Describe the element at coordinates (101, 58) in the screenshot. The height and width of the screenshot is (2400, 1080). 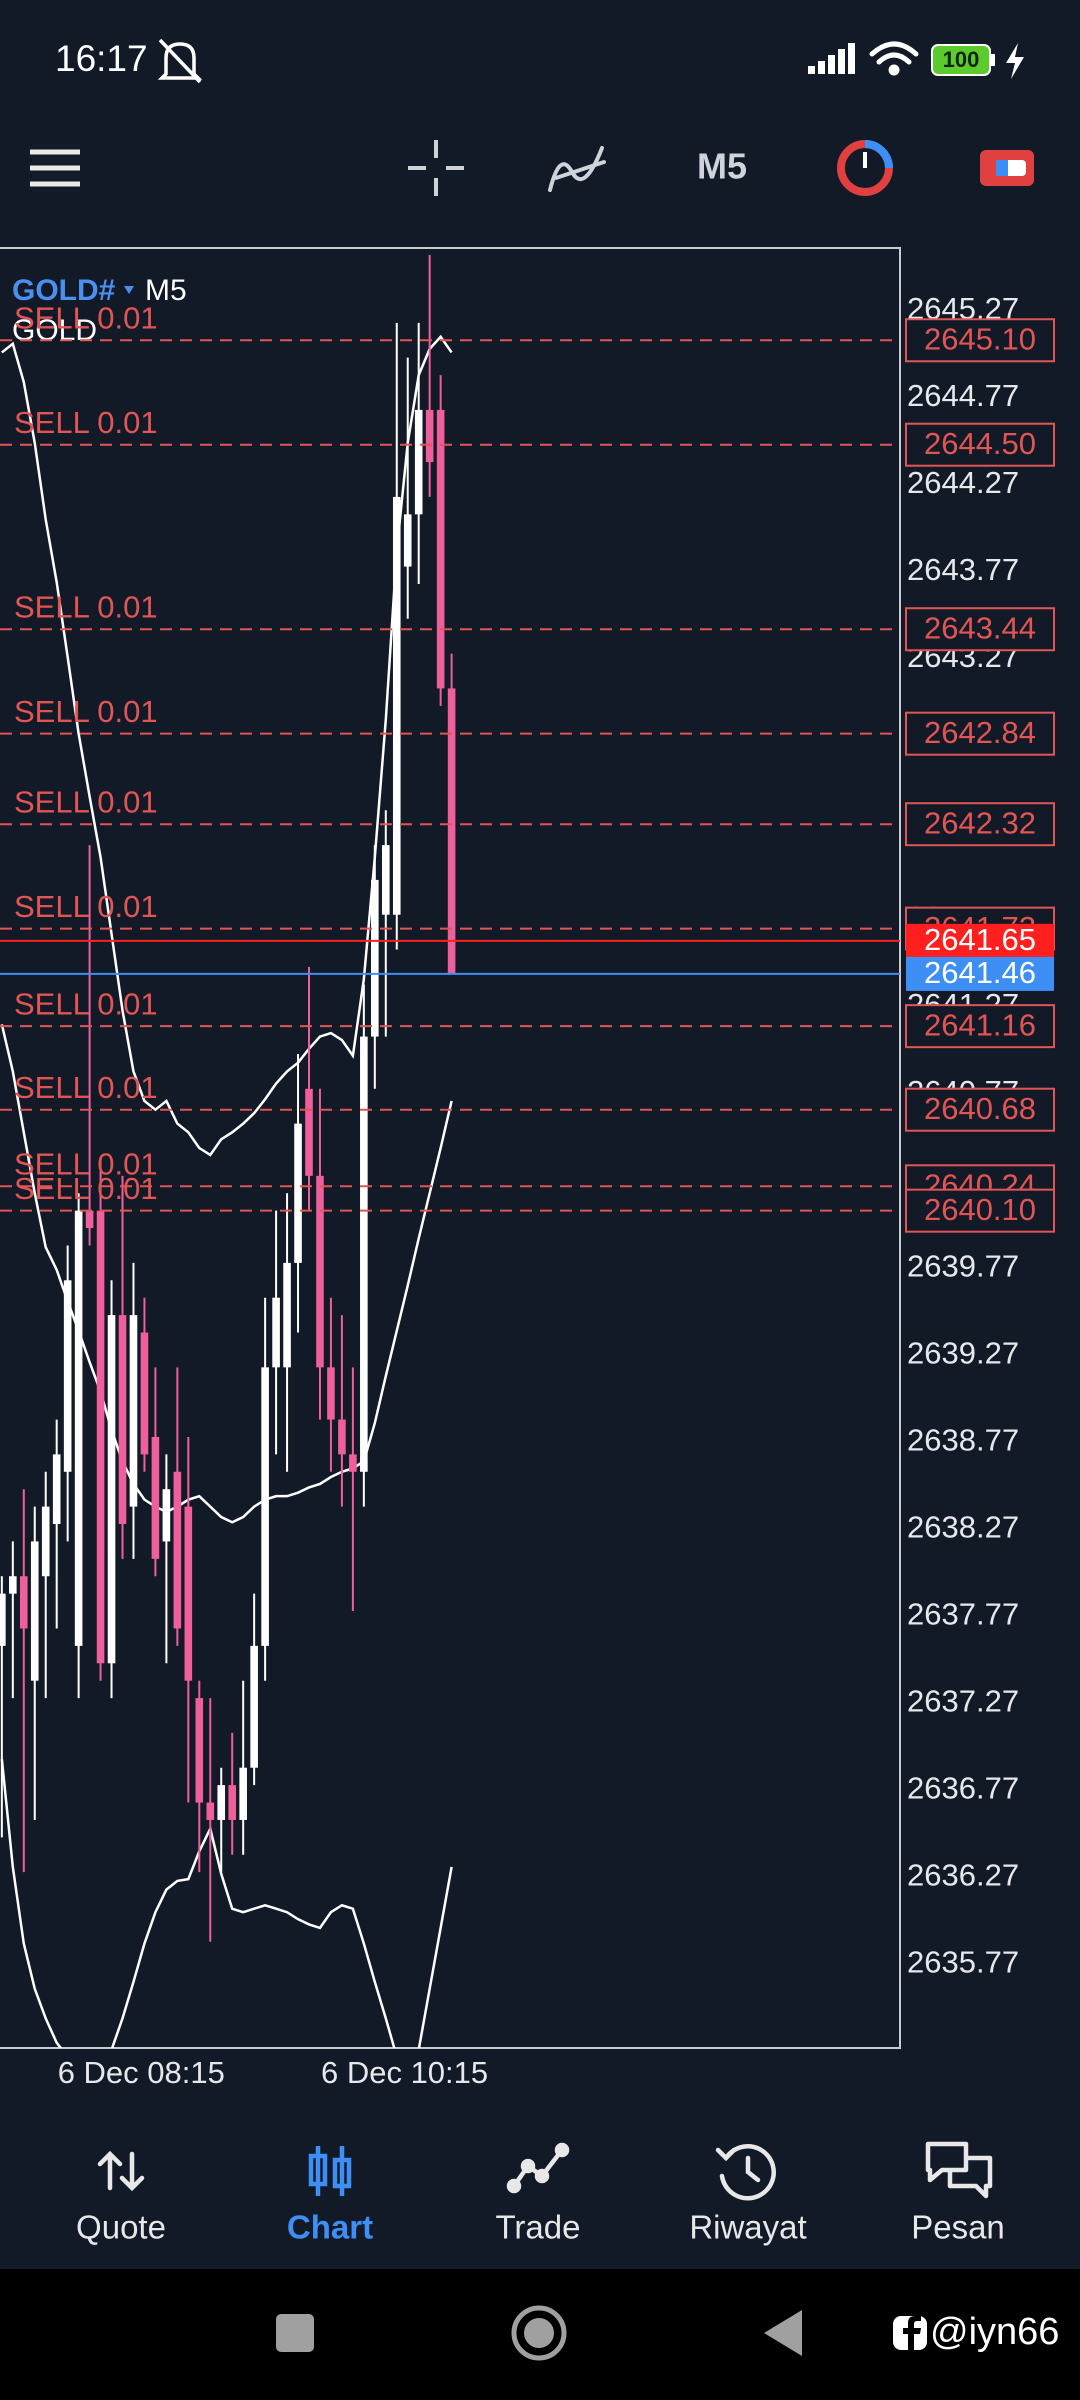
I see `status-time: 16:17` at that location.